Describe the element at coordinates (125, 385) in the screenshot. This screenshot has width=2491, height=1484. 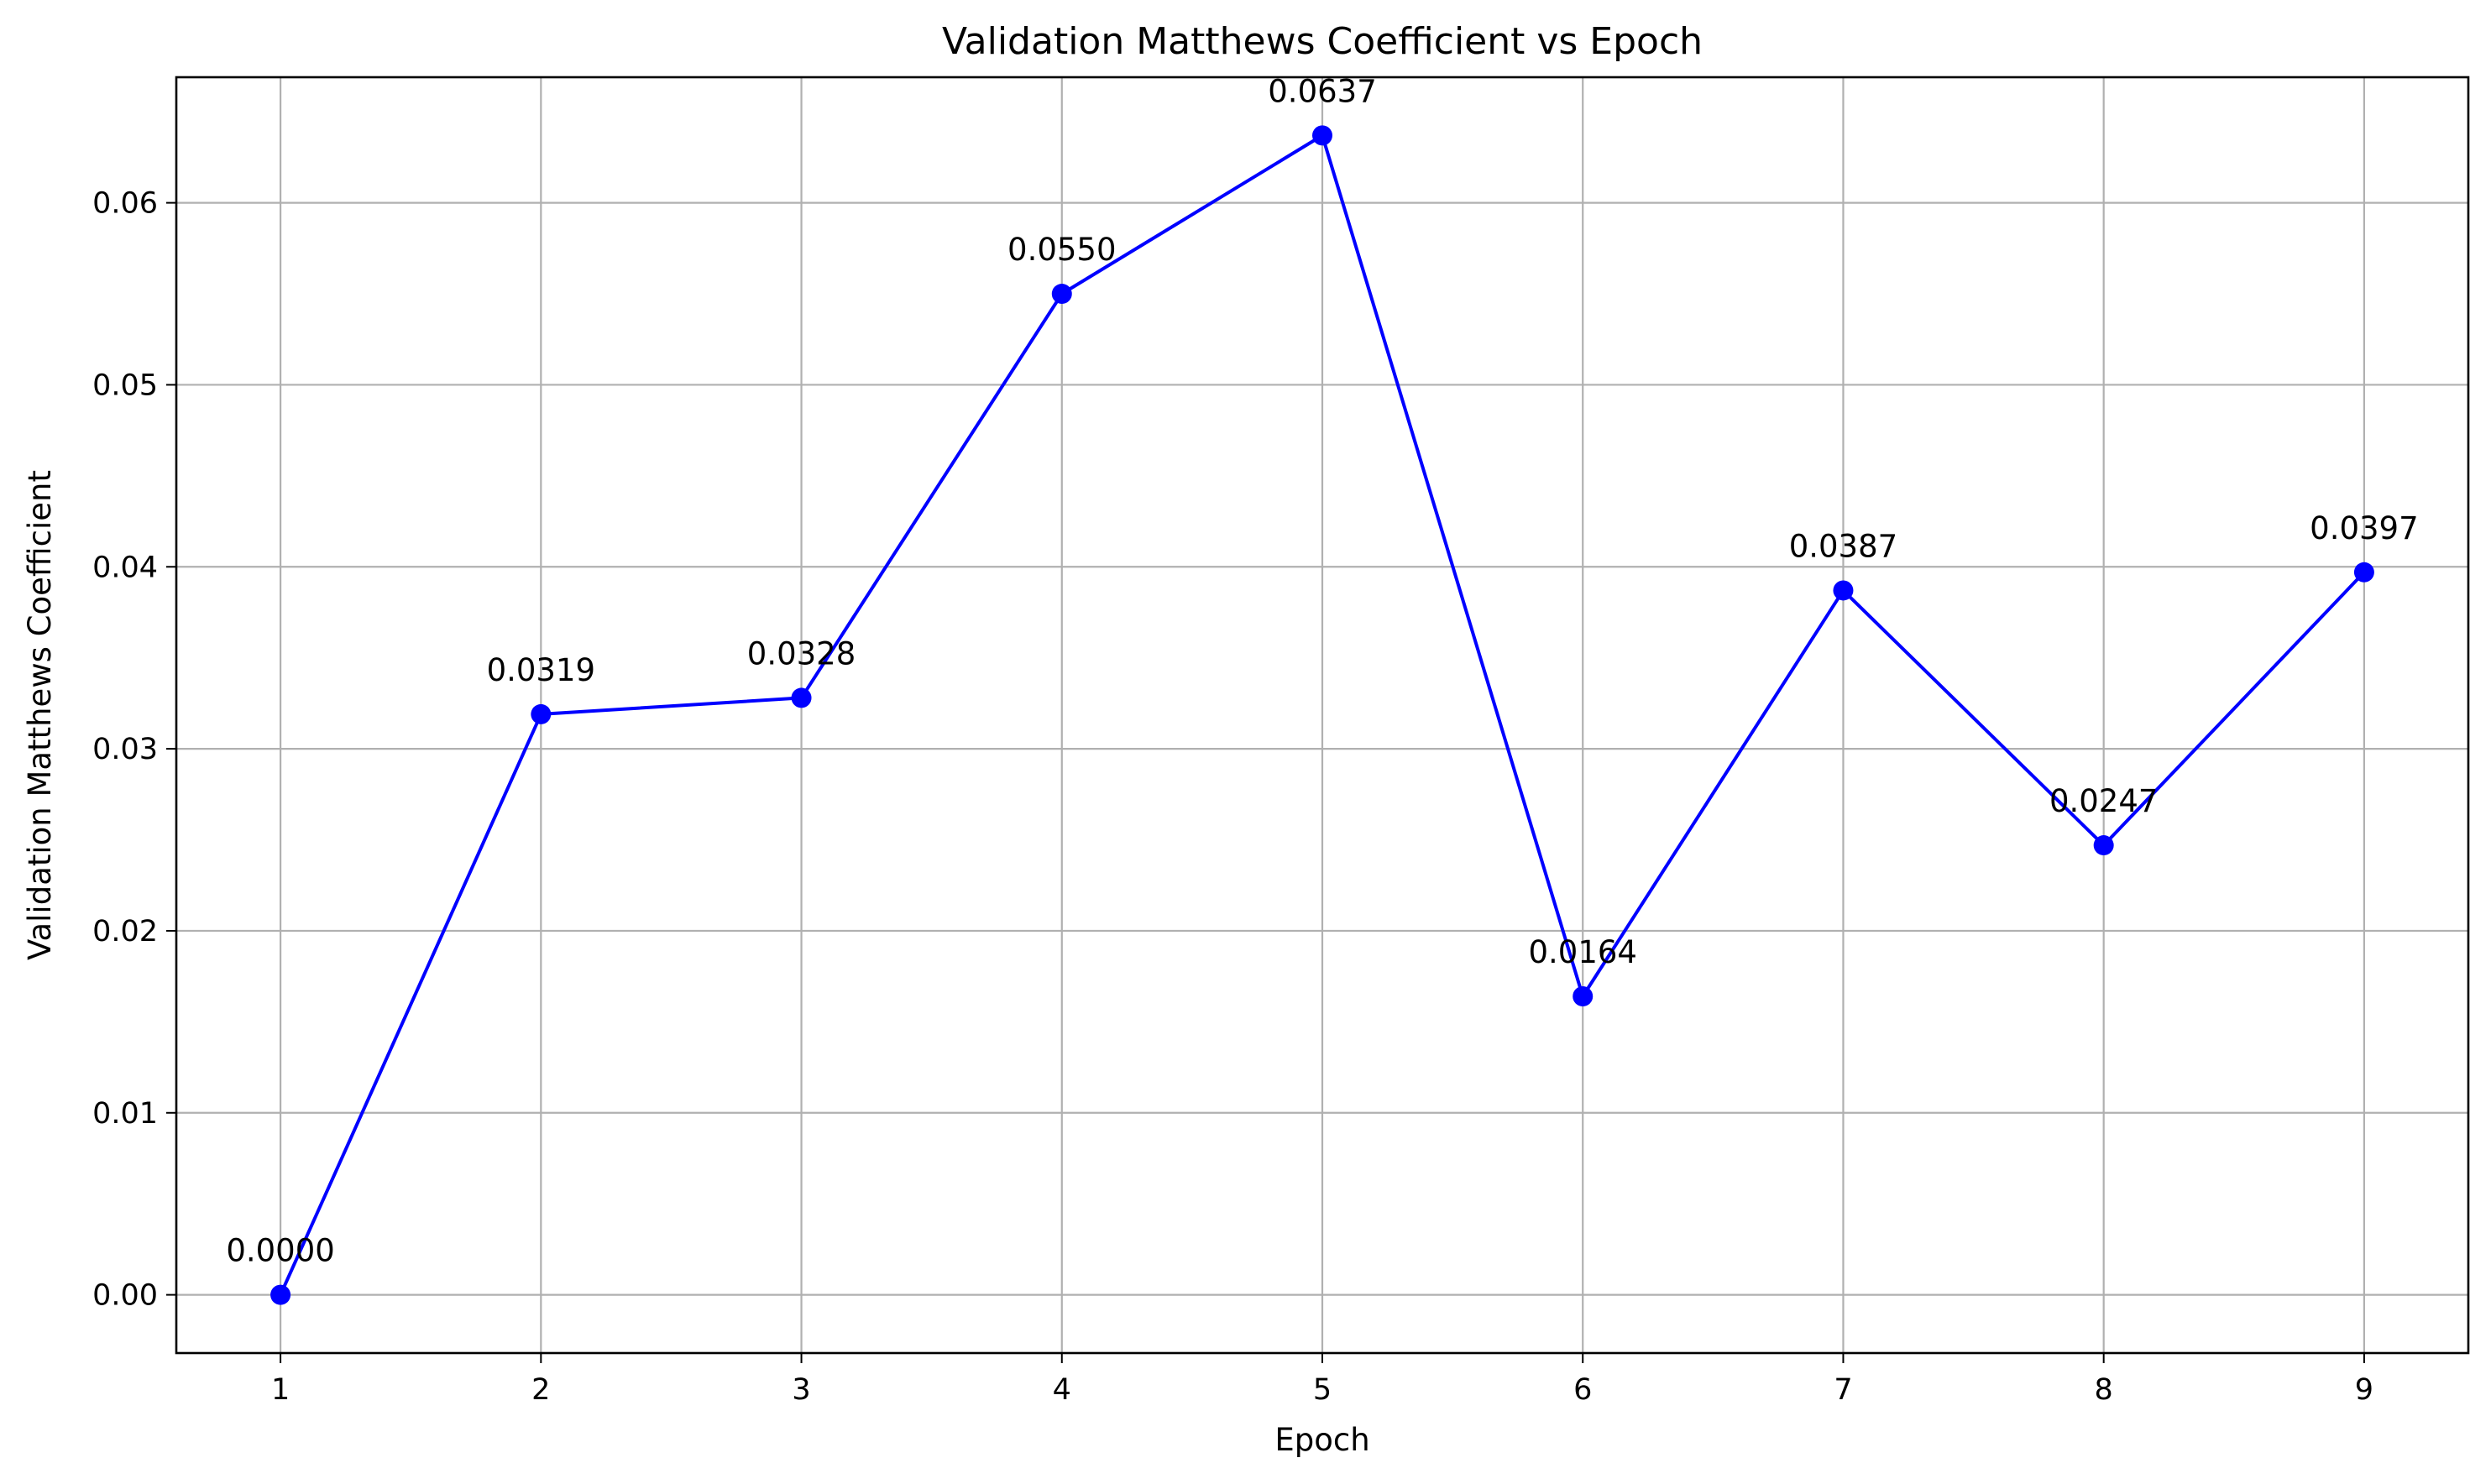
I see `y-tick-label: 0.05` at that location.